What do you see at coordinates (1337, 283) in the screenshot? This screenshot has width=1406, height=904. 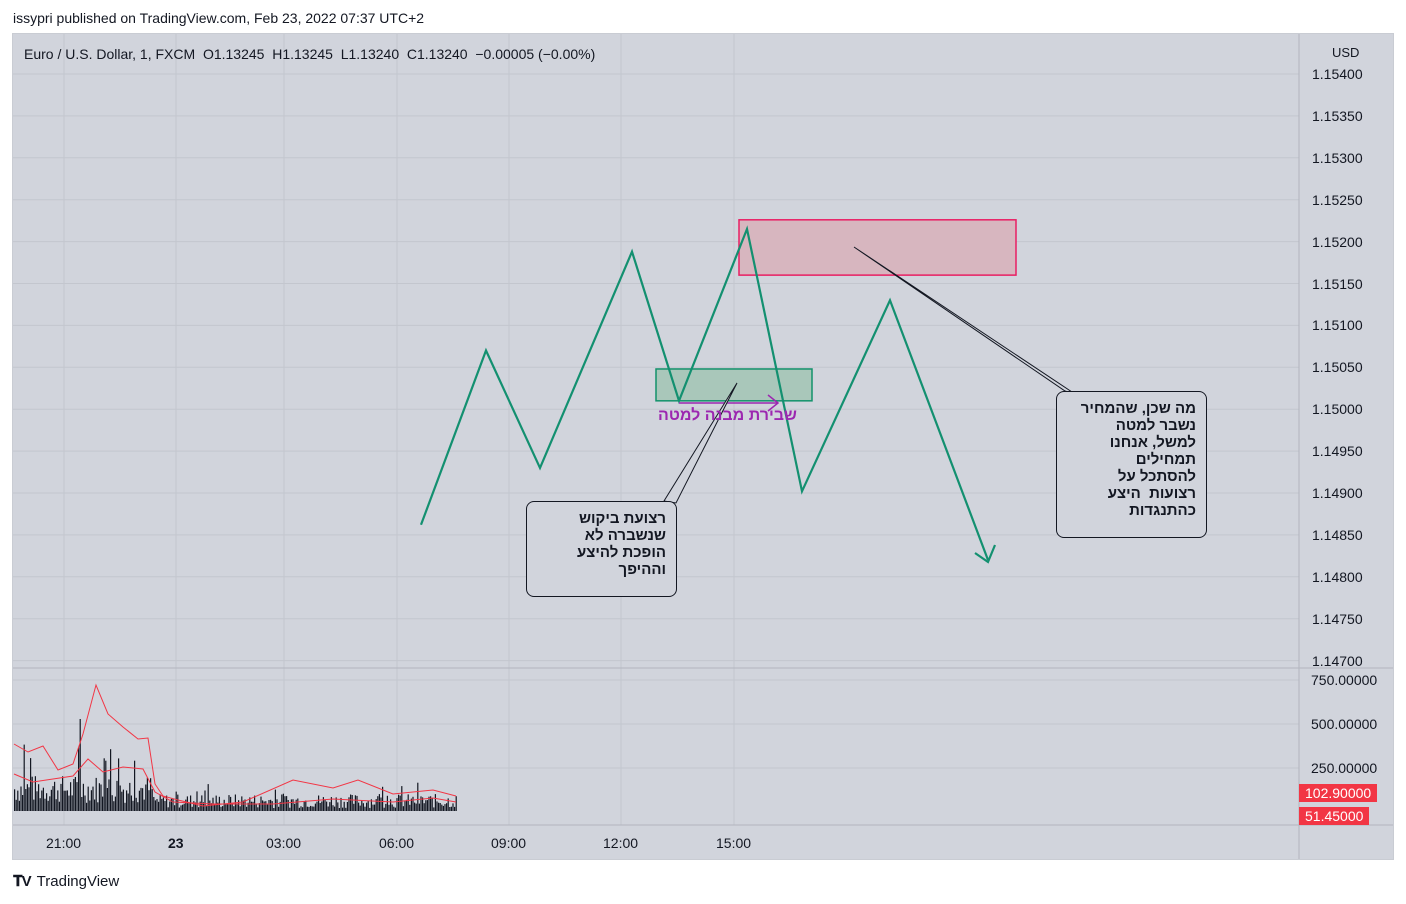 I see `price-tick-label: 1.15150` at bounding box center [1337, 283].